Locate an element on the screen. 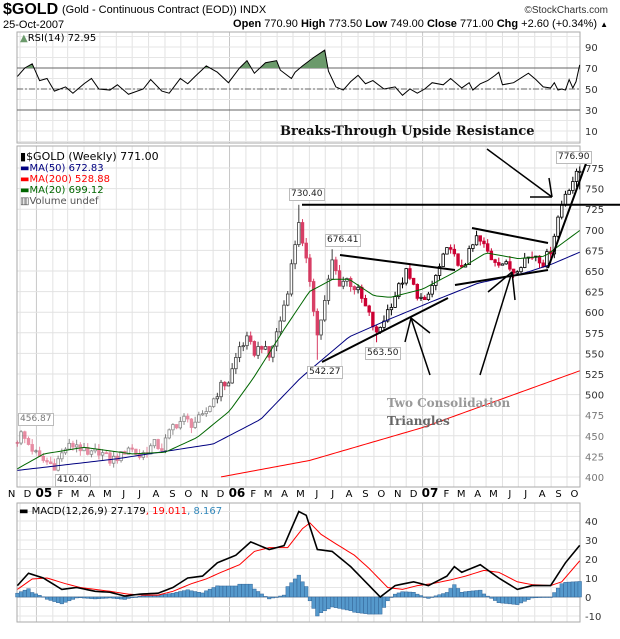 The height and width of the screenshot is (639, 620). x-tick-label: F is located at coordinates (447, 494).